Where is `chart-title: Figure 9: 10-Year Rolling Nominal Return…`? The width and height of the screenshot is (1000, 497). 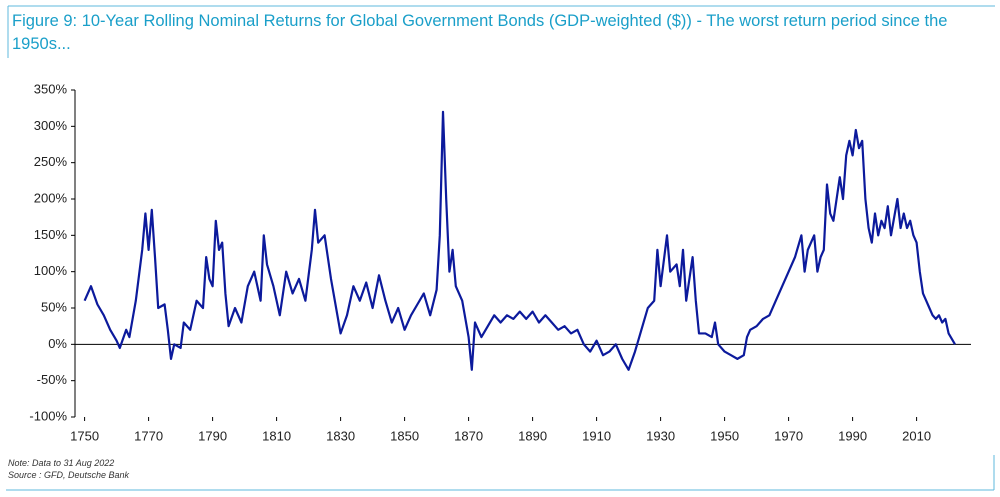
chart-title: Figure 9: 10-Year Rolling Nominal Return… is located at coordinates (480, 32).